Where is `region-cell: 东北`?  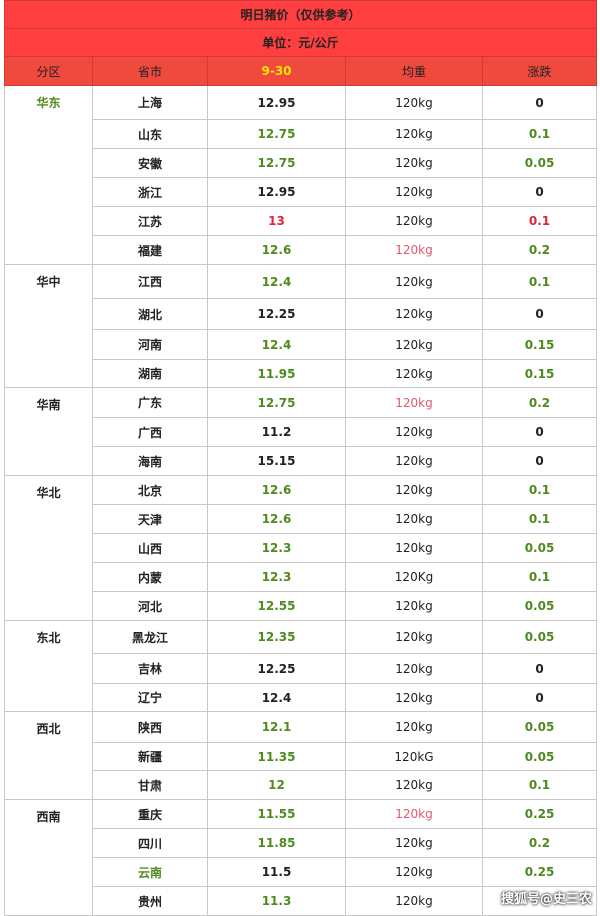 region-cell: 东北 is located at coordinates (48, 666).